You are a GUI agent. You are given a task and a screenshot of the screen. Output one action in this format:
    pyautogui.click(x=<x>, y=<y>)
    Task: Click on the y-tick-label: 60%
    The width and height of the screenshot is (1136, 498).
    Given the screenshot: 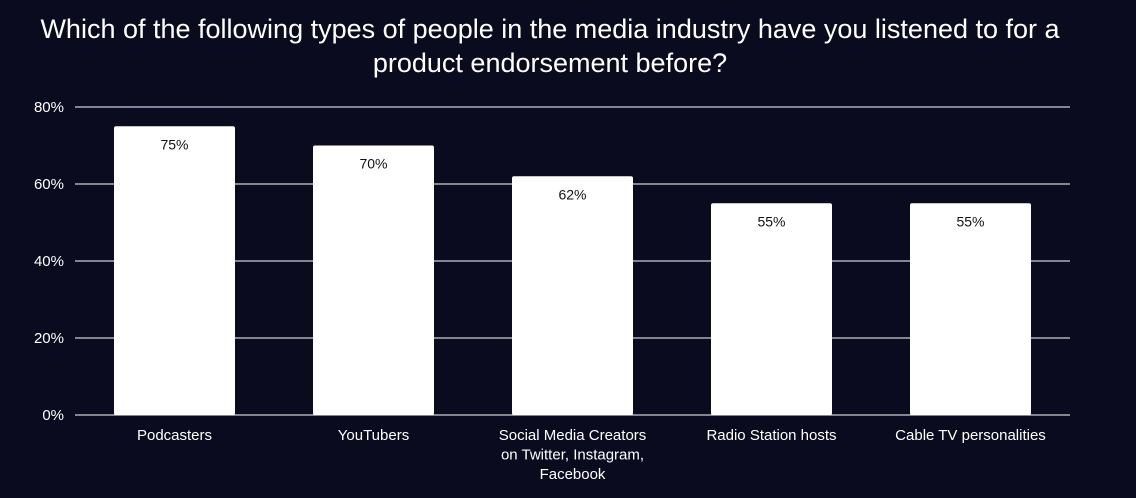 What is the action you would take?
    pyautogui.click(x=49, y=184)
    